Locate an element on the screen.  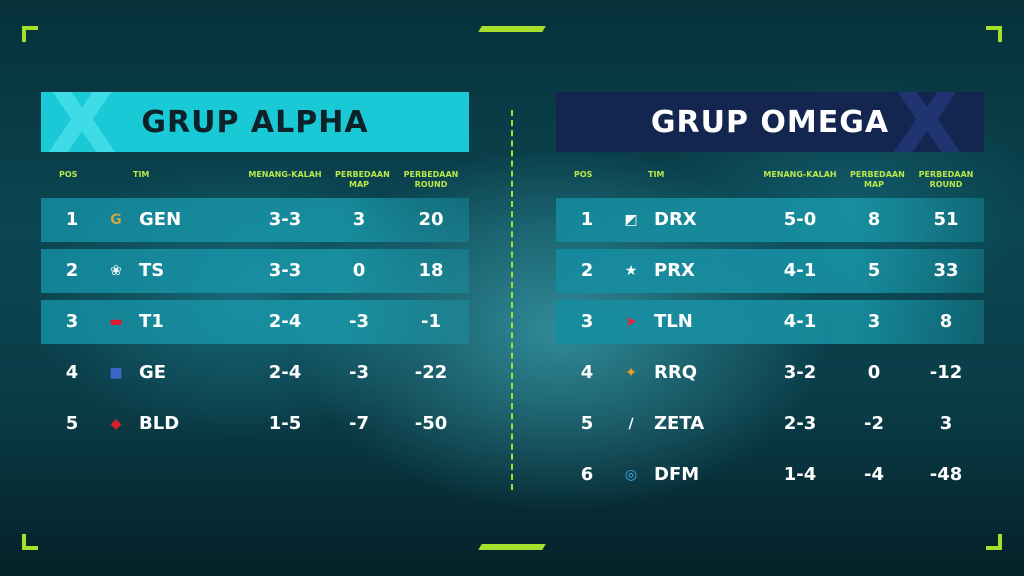
bld-logo-icon: ◆ is located at coordinates (116, 424).